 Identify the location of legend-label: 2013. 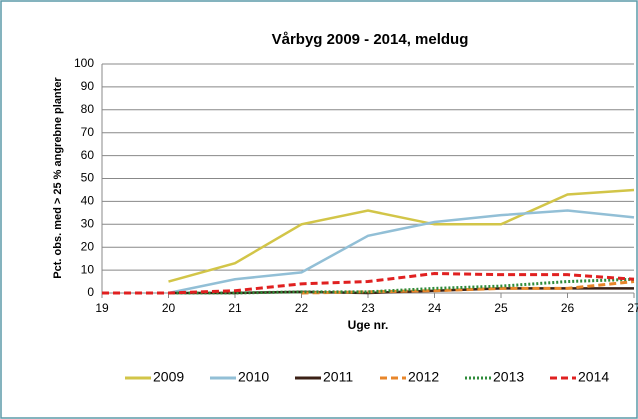
(508, 377).